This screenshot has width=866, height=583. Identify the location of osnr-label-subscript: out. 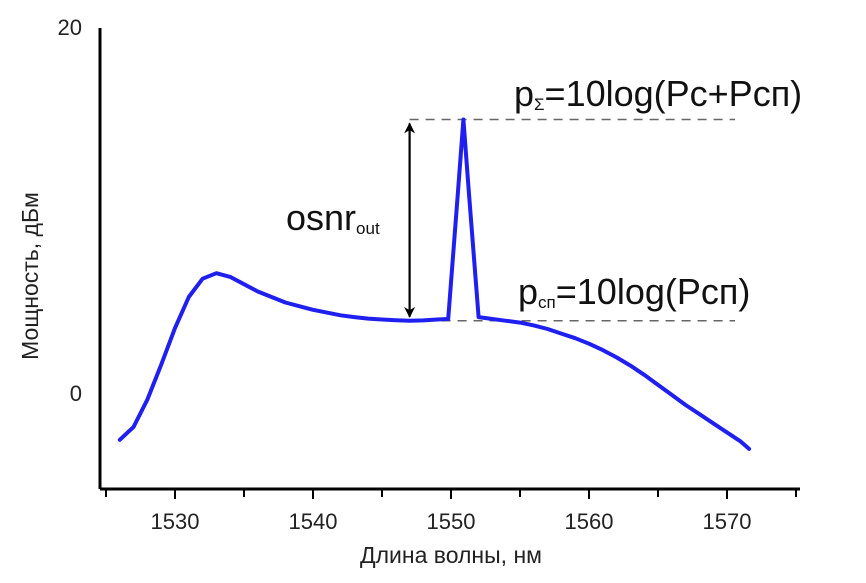
(368, 228).